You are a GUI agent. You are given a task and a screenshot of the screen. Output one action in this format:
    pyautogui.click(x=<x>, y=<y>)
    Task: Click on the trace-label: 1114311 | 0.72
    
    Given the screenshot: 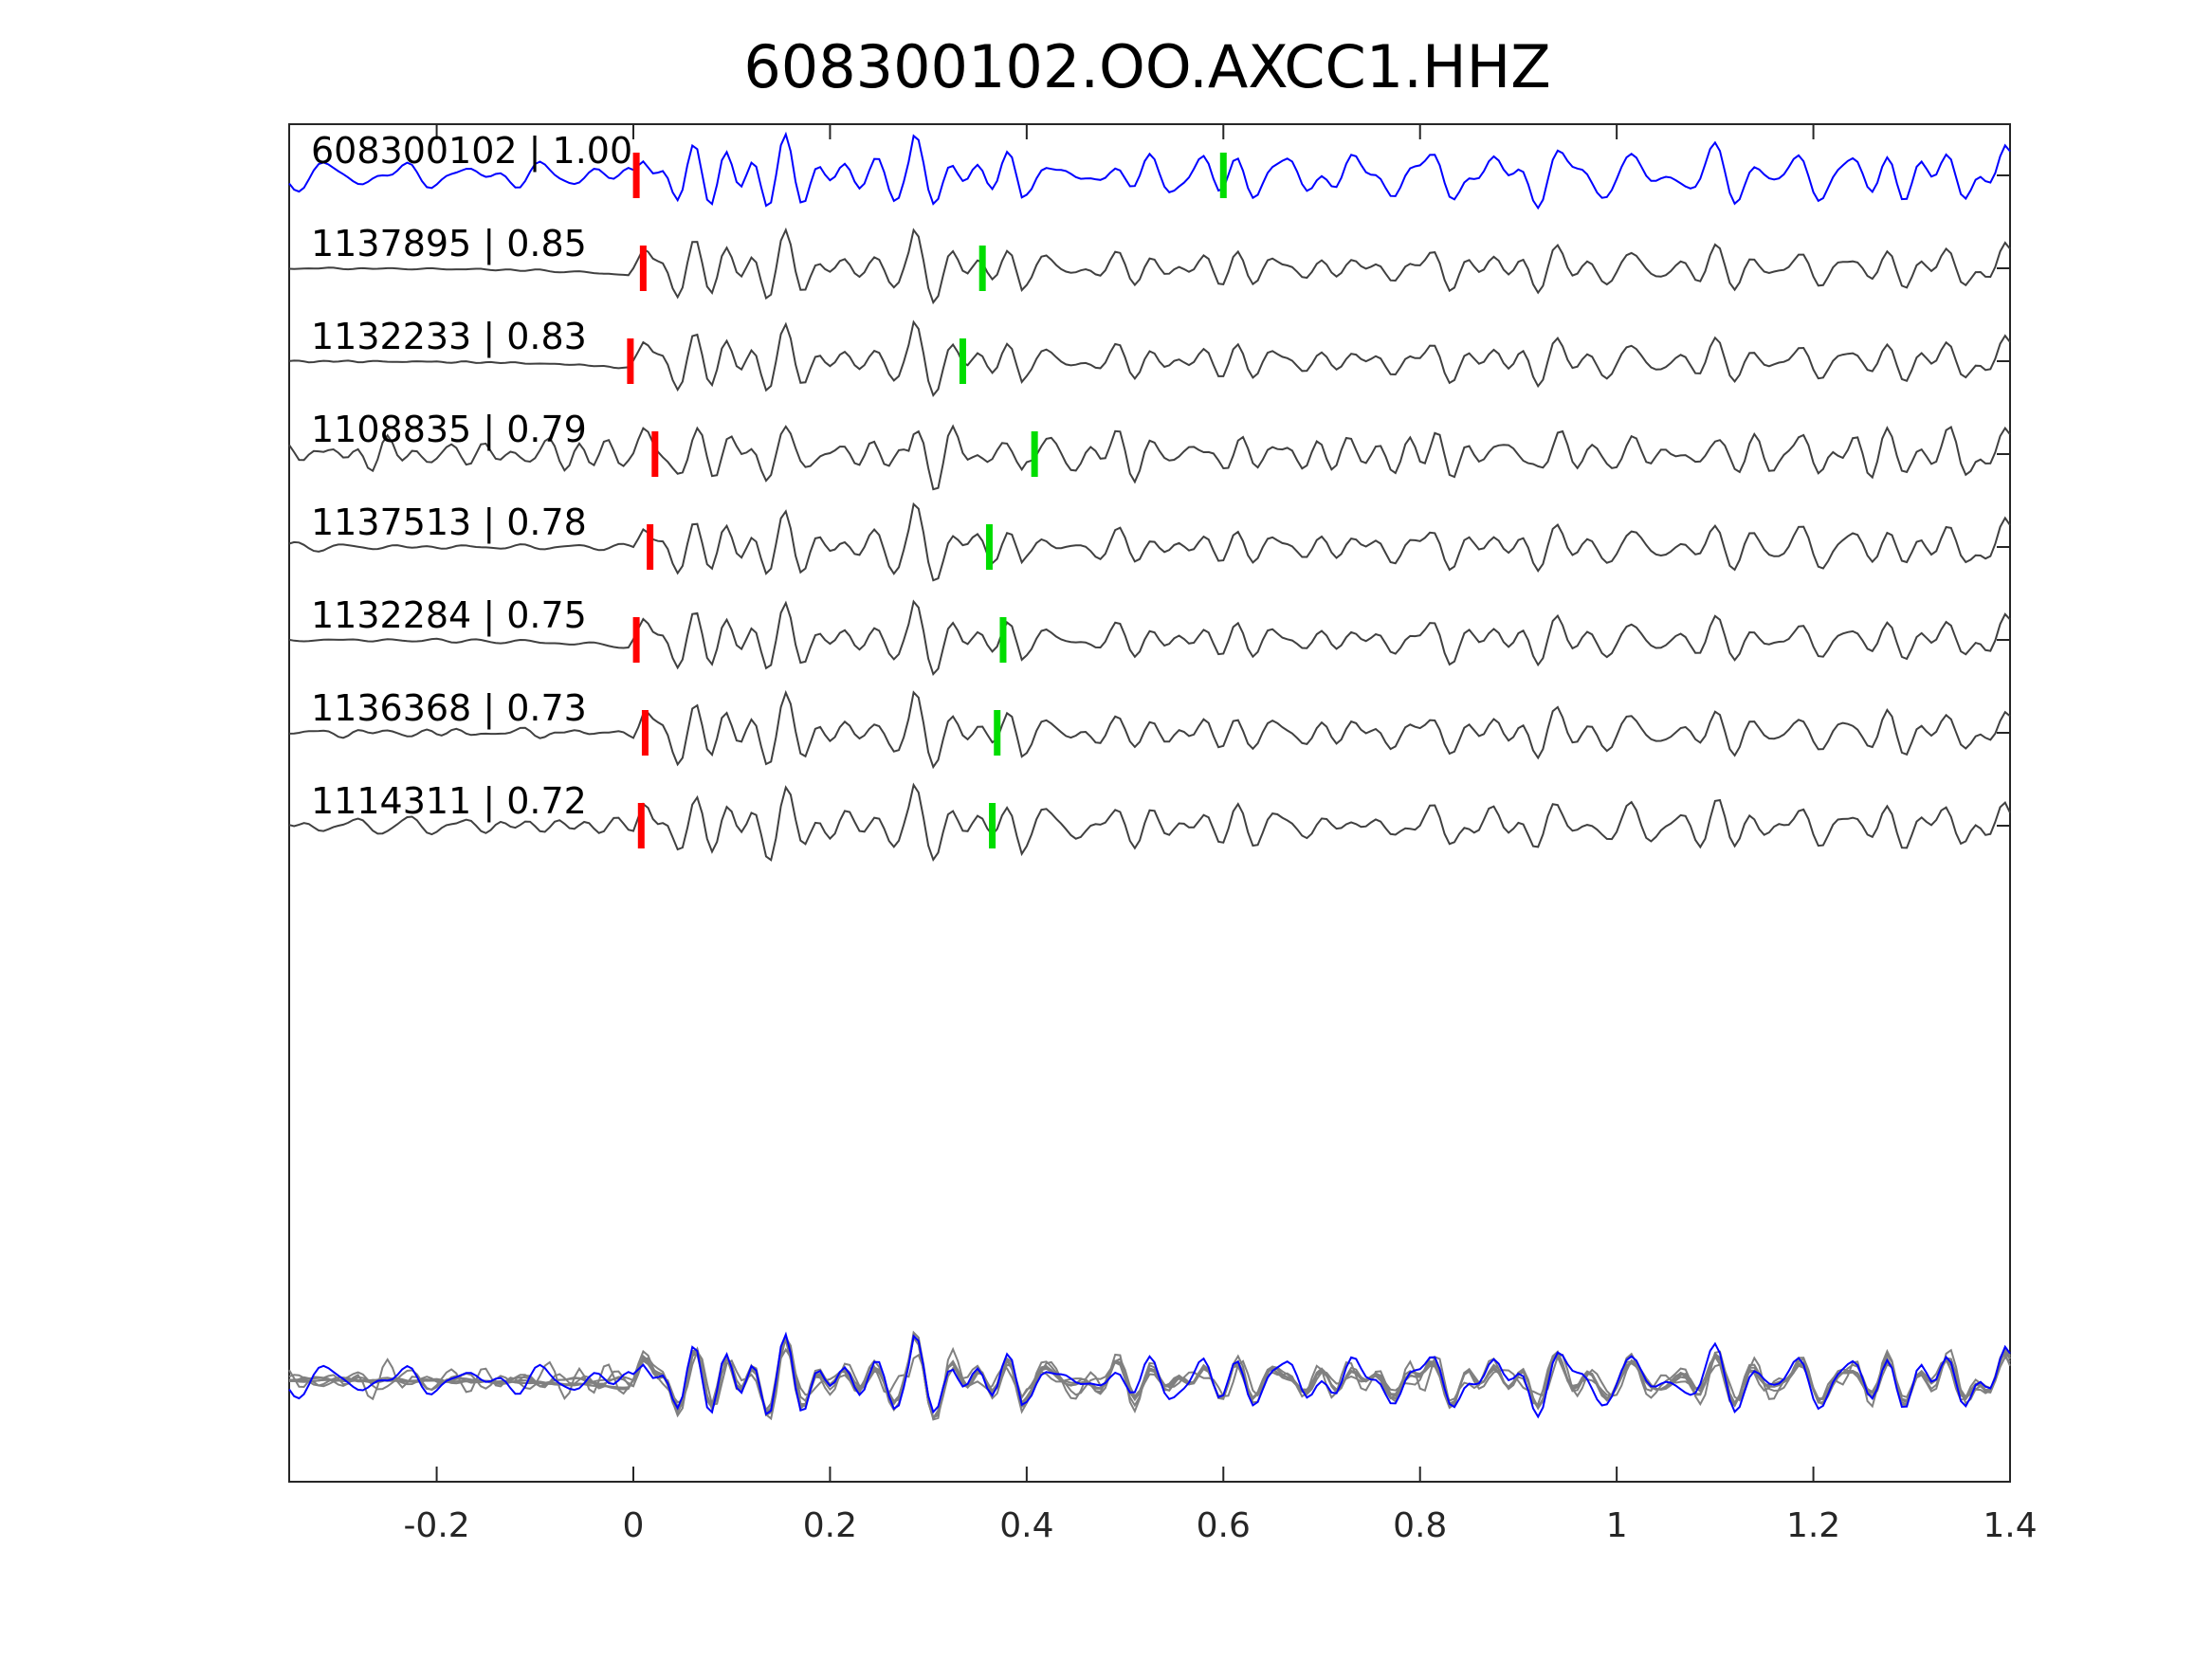 What is the action you would take?
    pyautogui.click(x=449, y=801)
    